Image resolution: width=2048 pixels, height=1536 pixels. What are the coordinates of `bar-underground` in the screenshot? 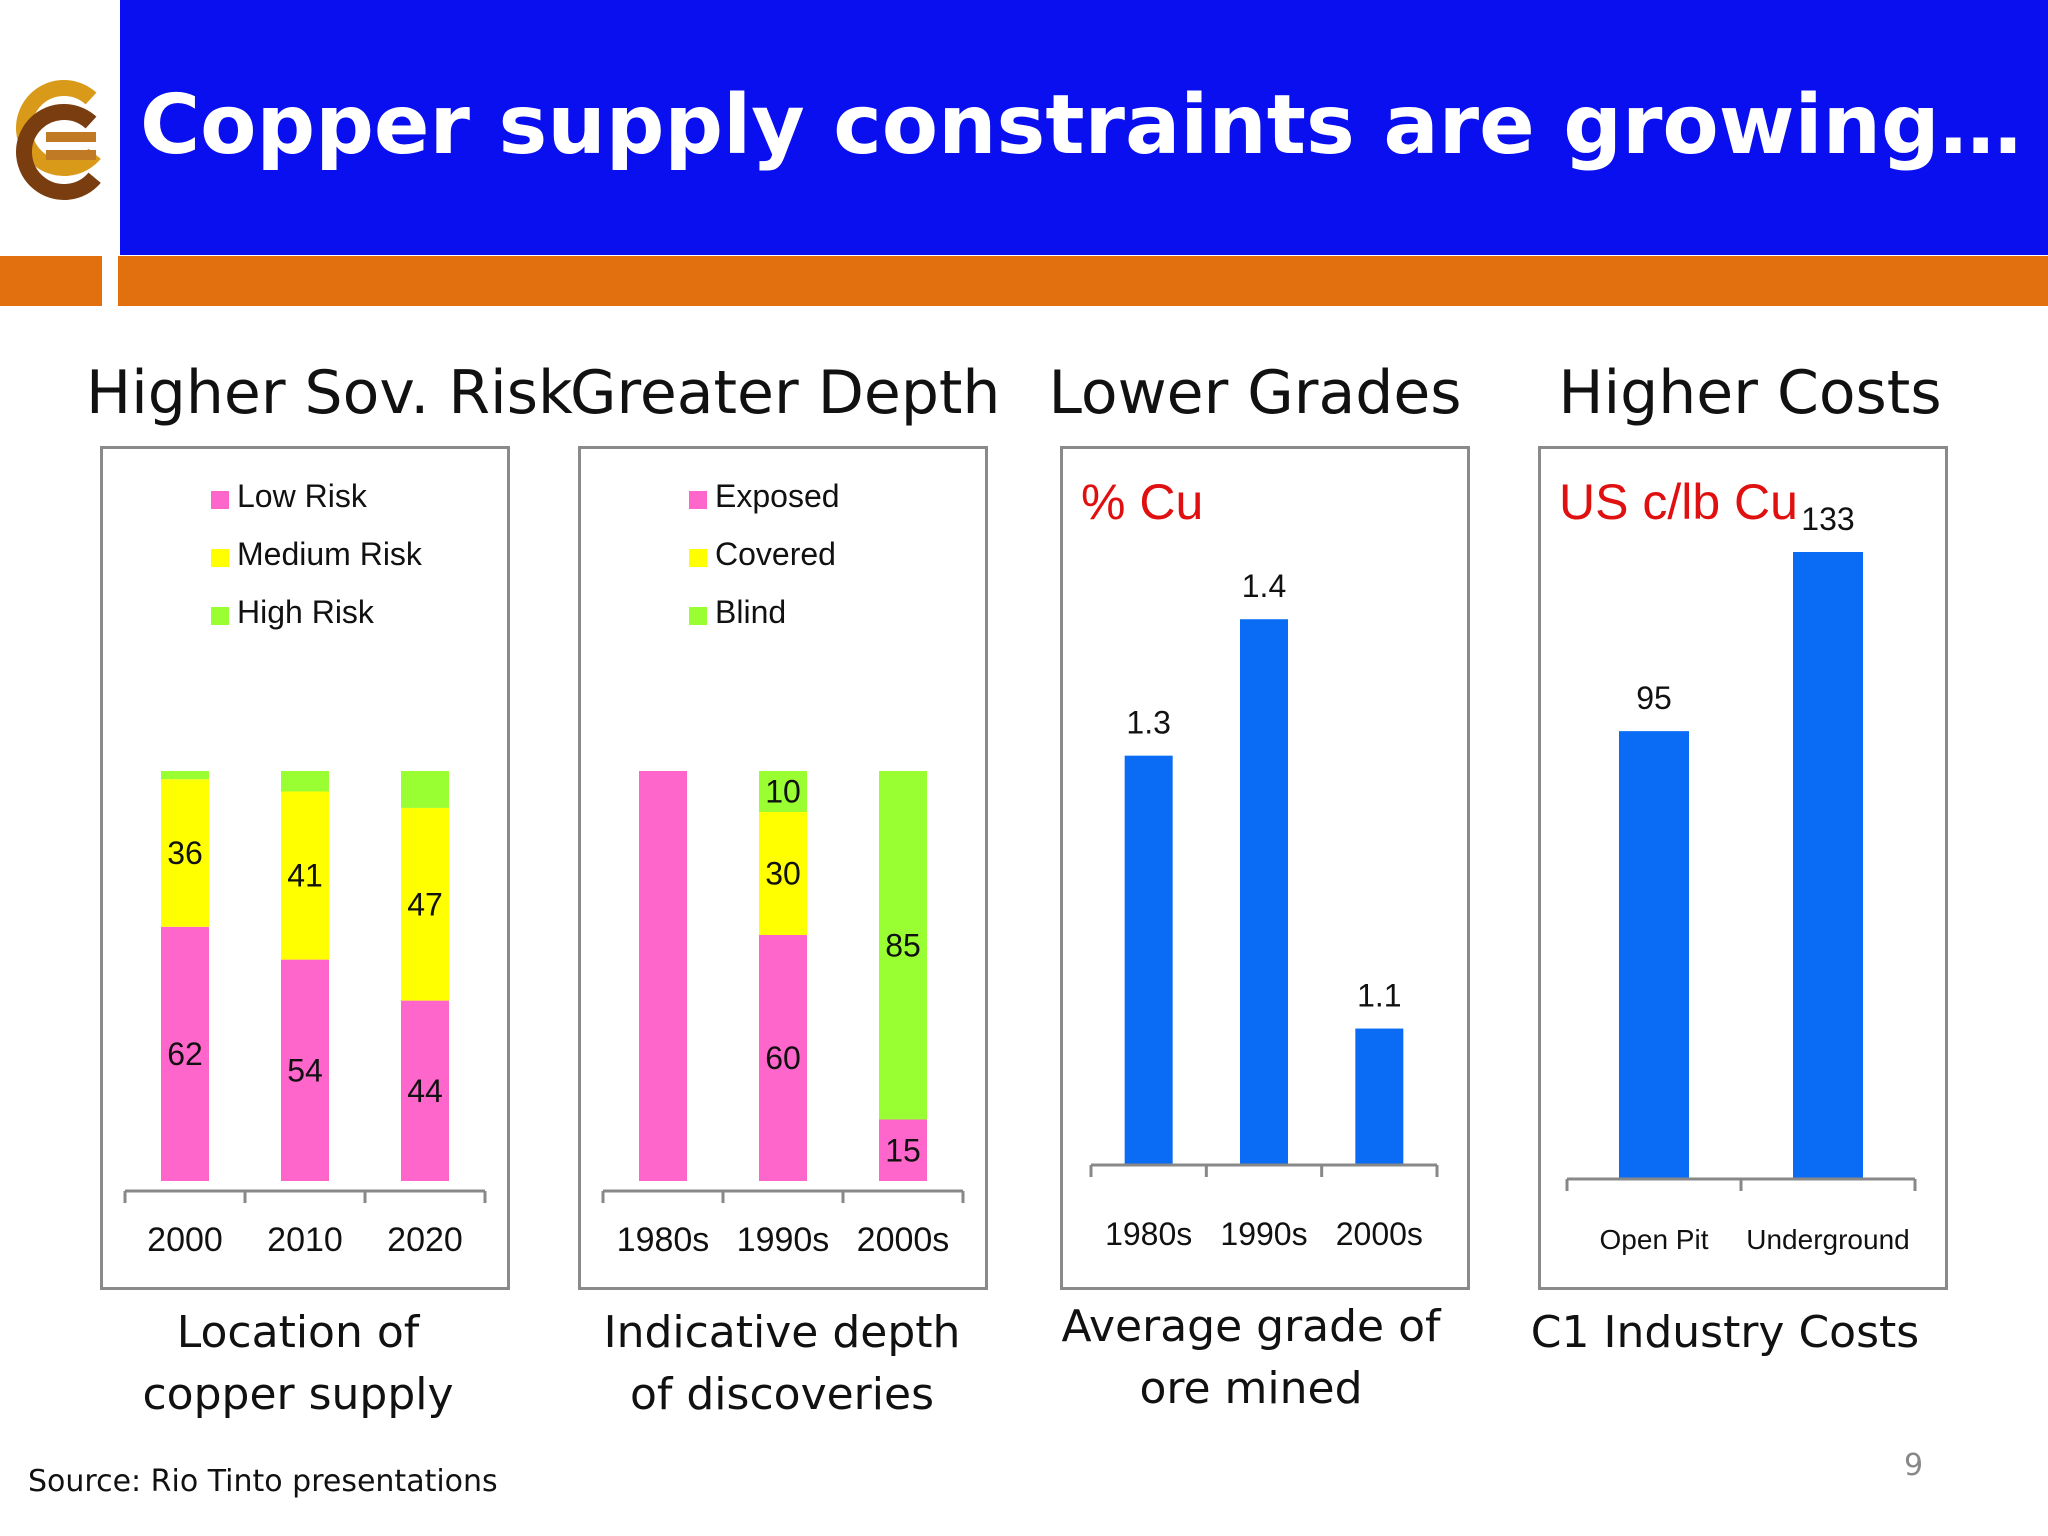 It's located at (1828, 865).